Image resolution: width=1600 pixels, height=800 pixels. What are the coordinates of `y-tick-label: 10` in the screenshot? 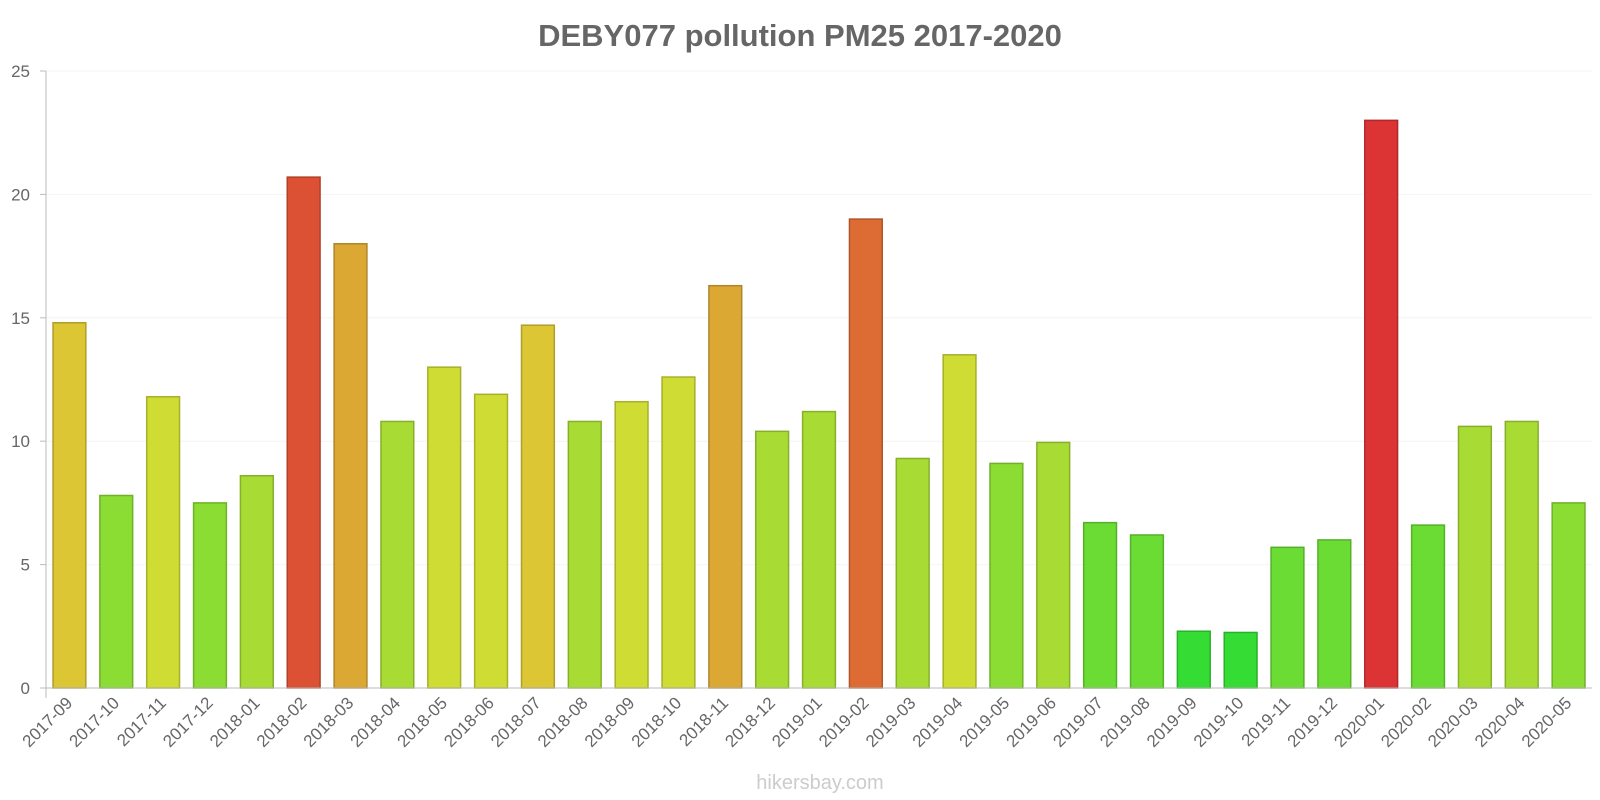 It's located at (20, 441).